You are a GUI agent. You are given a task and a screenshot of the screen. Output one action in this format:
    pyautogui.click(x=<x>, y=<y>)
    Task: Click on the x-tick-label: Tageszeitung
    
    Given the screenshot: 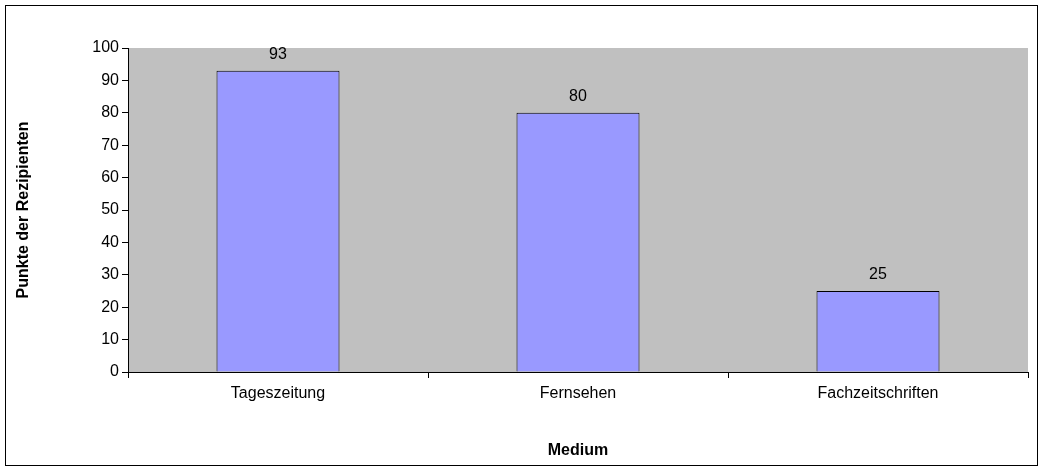 What is the action you would take?
    pyautogui.click(x=278, y=393)
    